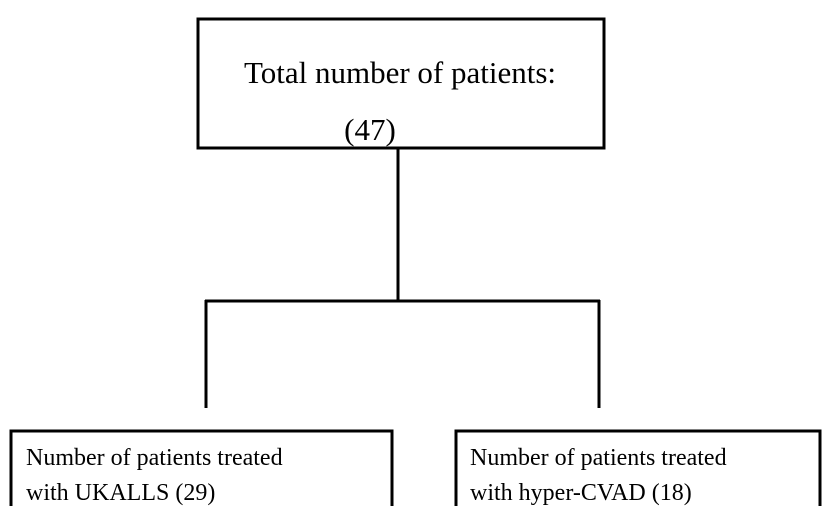 The width and height of the screenshot is (824, 506). What do you see at coordinates (154, 458) in the screenshot?
I see `left-line: Number of patients treated` at bounding box center [154, 458].